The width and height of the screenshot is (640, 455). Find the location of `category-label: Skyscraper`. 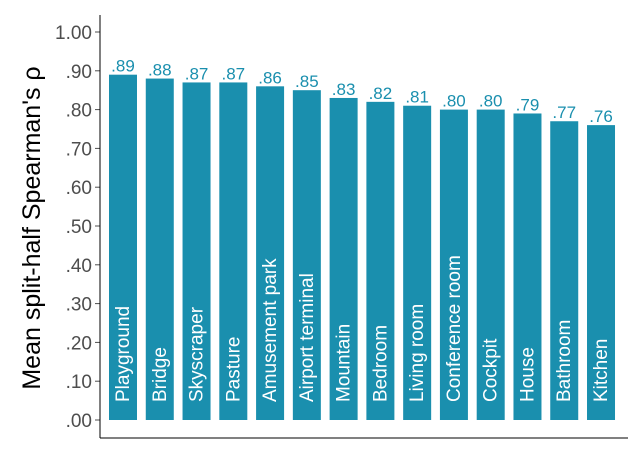

category-label: Skyscraper is located at coordinates (197, 354).